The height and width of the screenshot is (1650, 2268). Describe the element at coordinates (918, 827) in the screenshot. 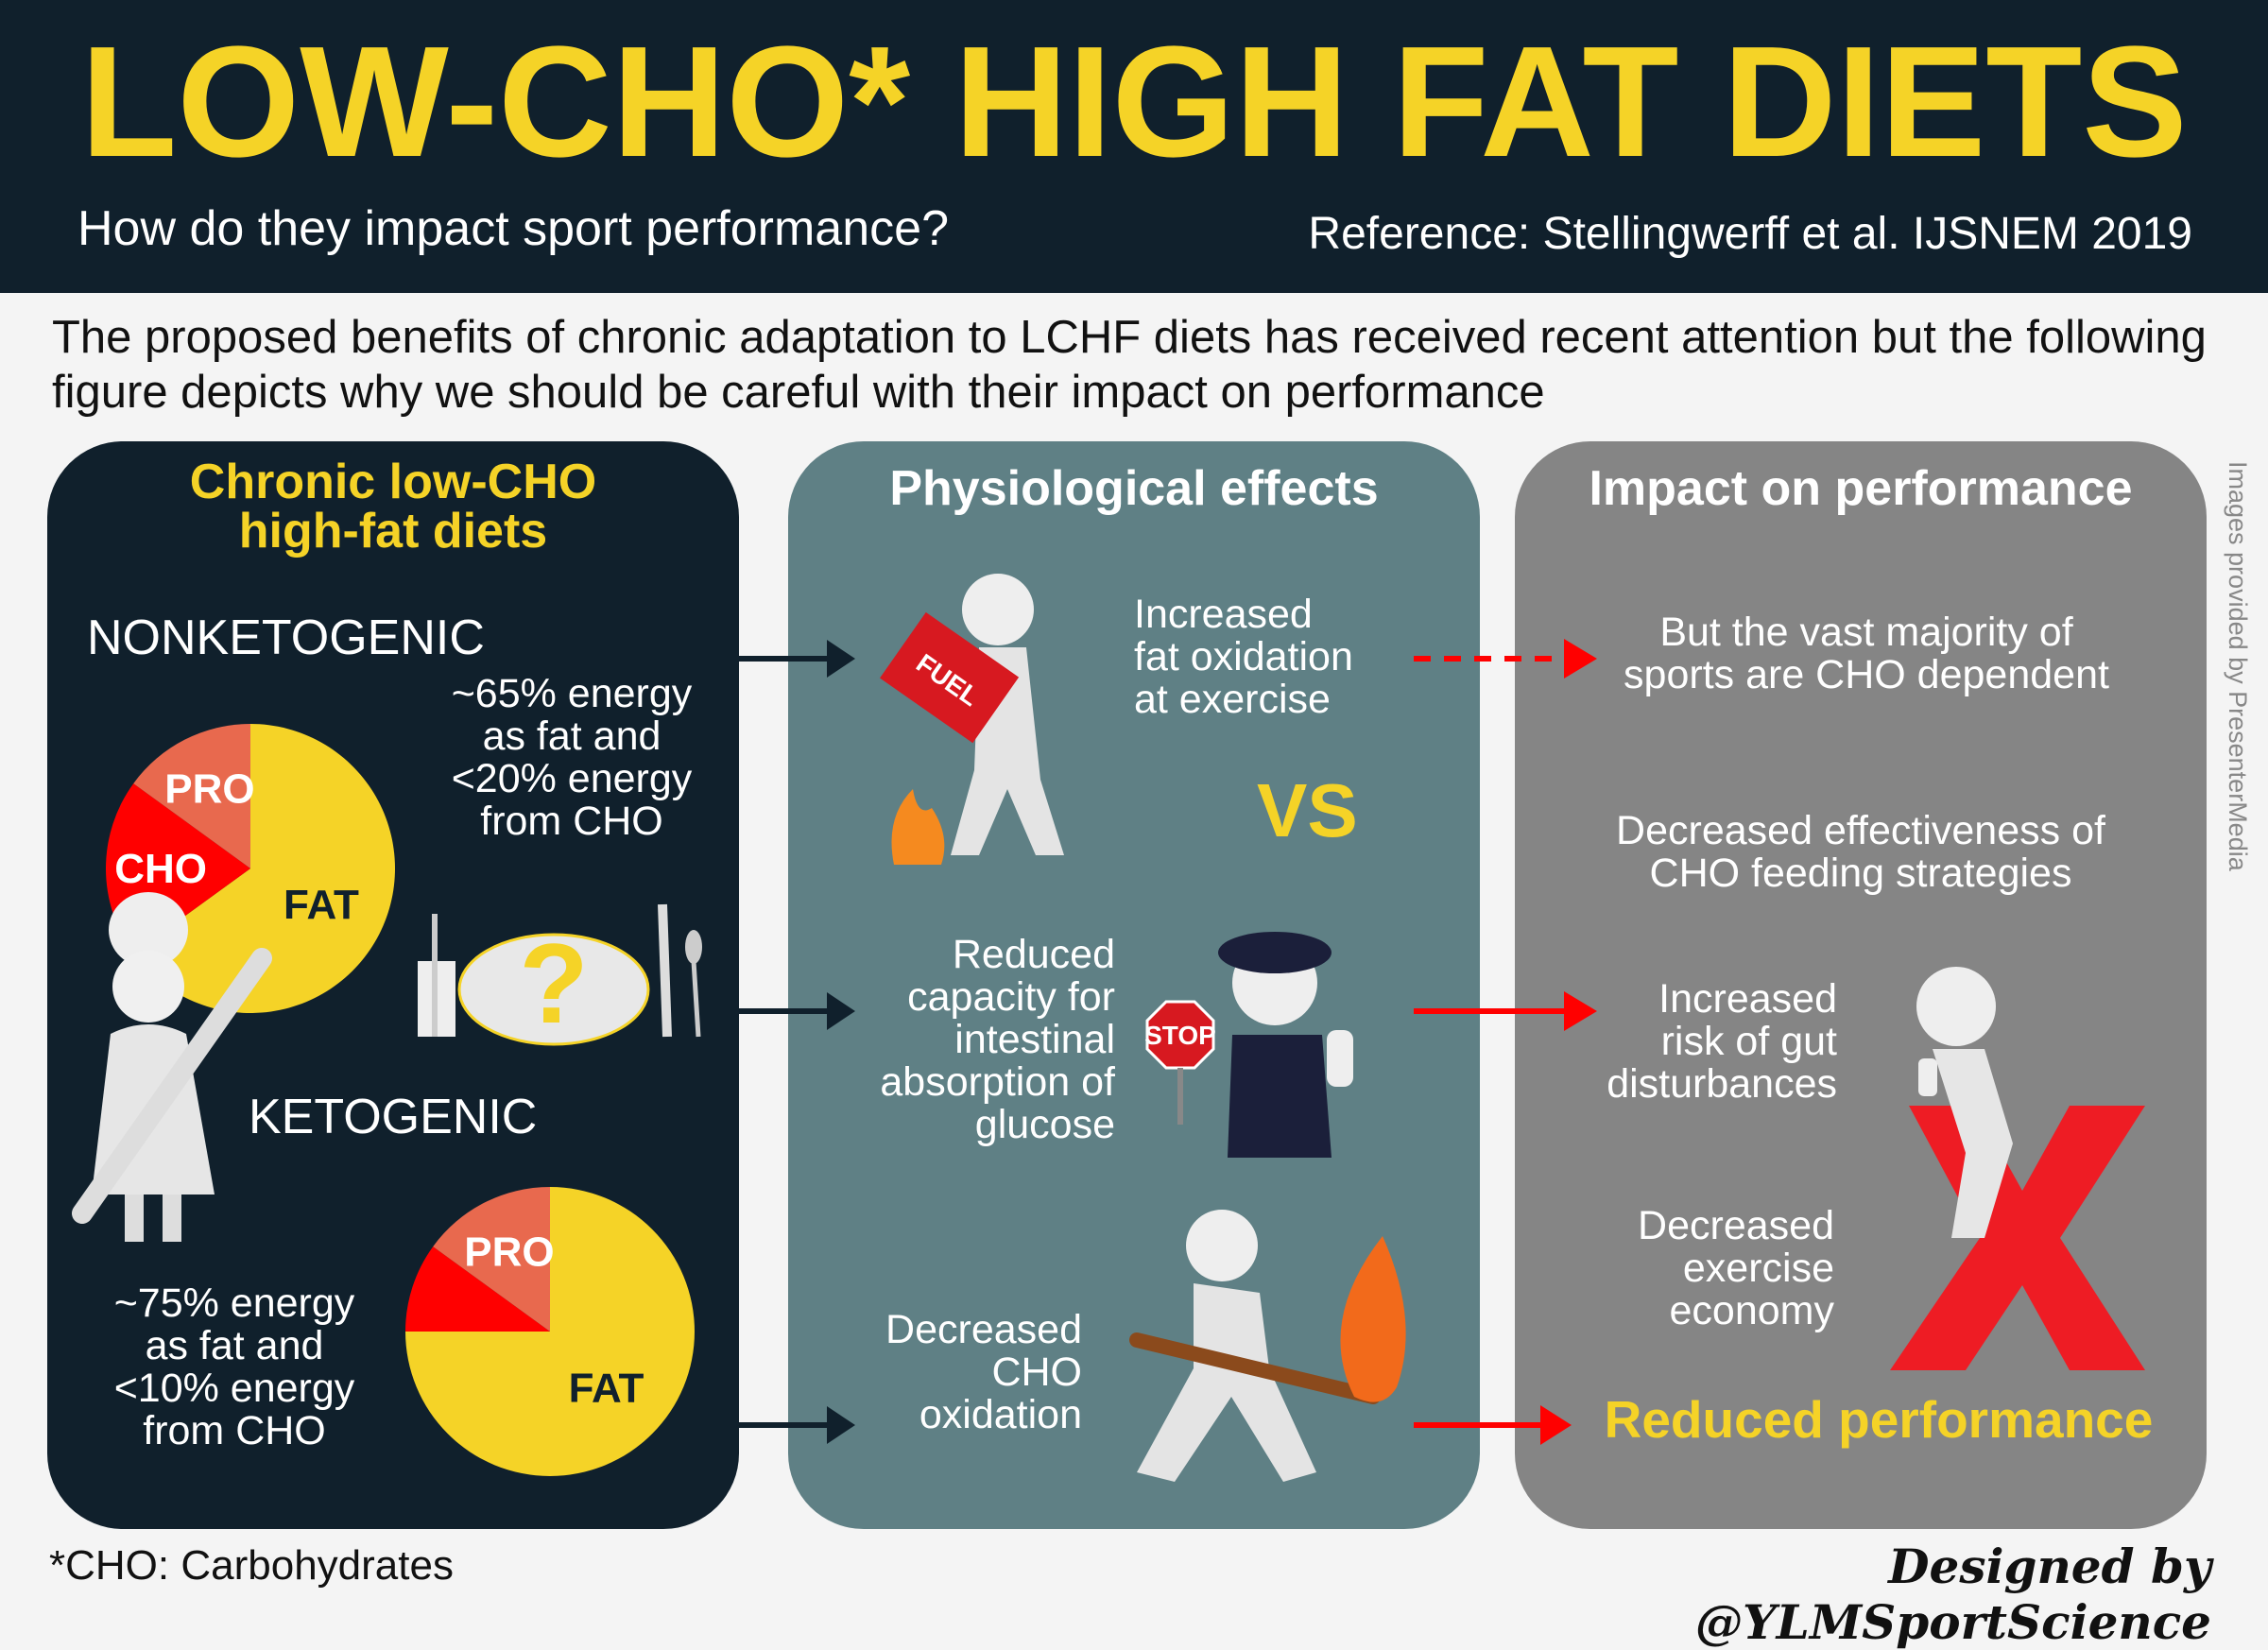

I see `fire-icon` at that location.